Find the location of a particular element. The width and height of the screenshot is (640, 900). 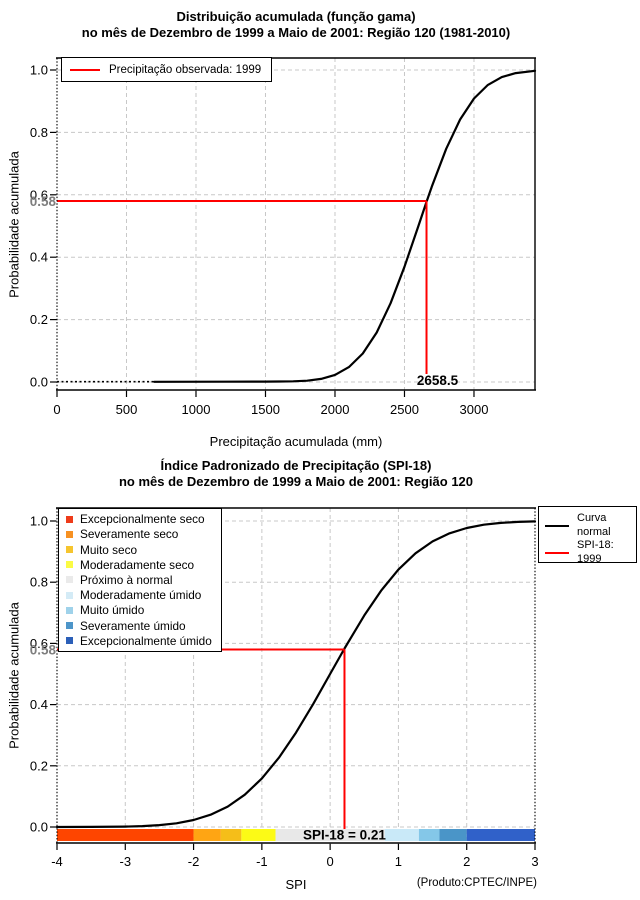

legend-category-item: Excepcionalmente seco is located at coordinates (140, 519).